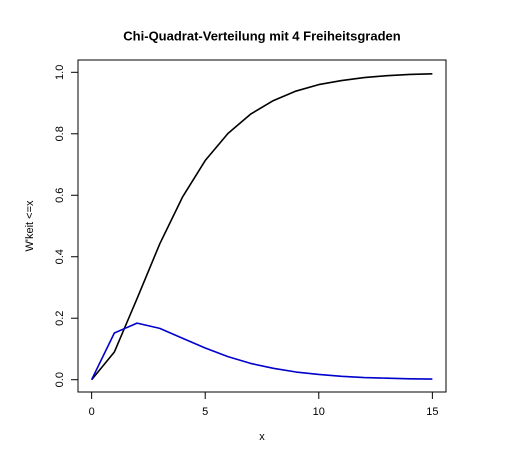  What do you see at coordinates (205, 412) in the screenshot?
I see `x-tick-label: 5` at bounding box center [205, 412].